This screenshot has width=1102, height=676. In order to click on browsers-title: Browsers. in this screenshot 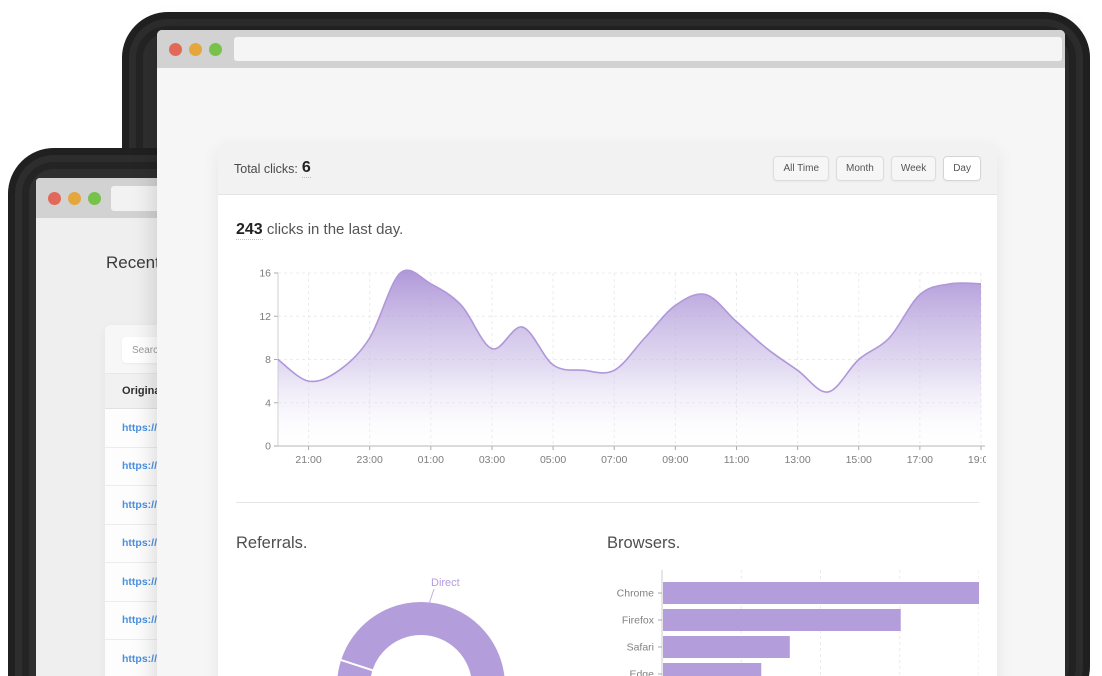, I will do `click(644, 543)`.